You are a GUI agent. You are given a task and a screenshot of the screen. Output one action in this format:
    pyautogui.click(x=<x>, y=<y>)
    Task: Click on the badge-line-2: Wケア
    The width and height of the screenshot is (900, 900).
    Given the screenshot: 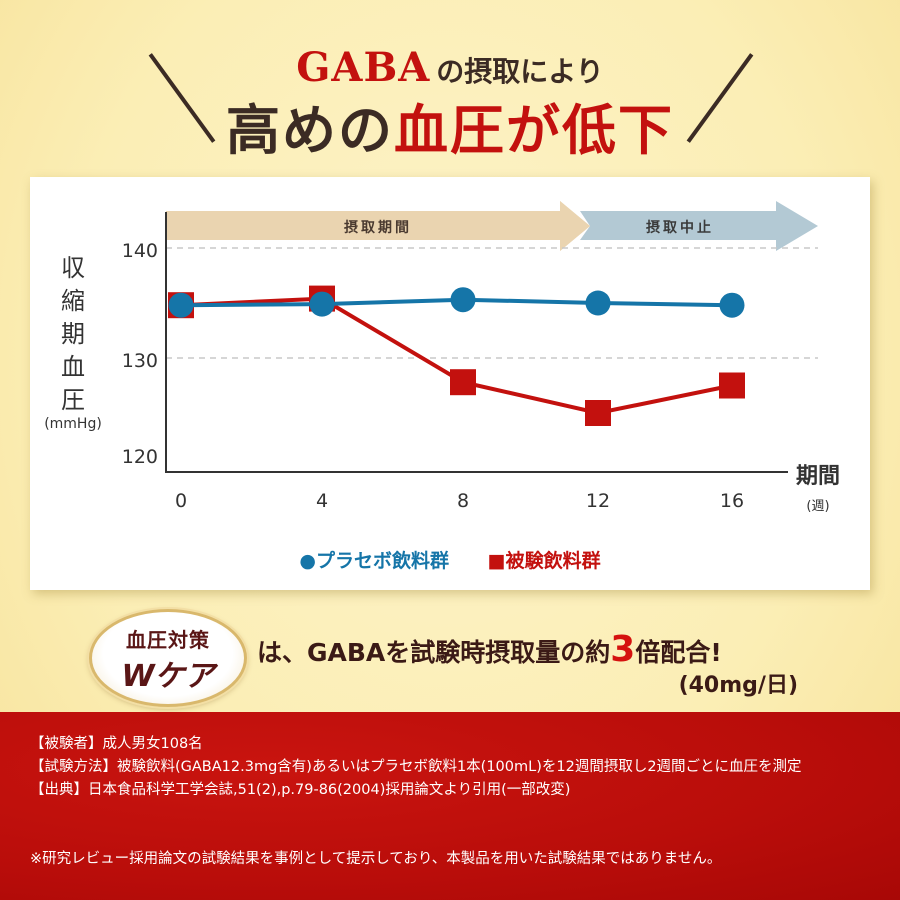 What is the action you would take?
    pyautogui.click(x=168, y=676)
    